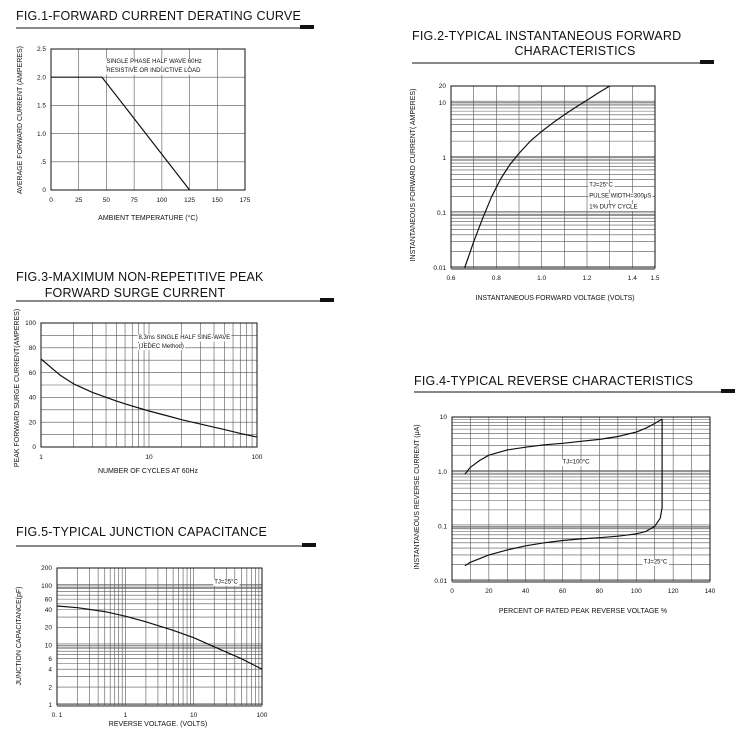  Describe the element at coordinates (563, 591) in the screenshot. I see `x-tick-label: 60` at that location.